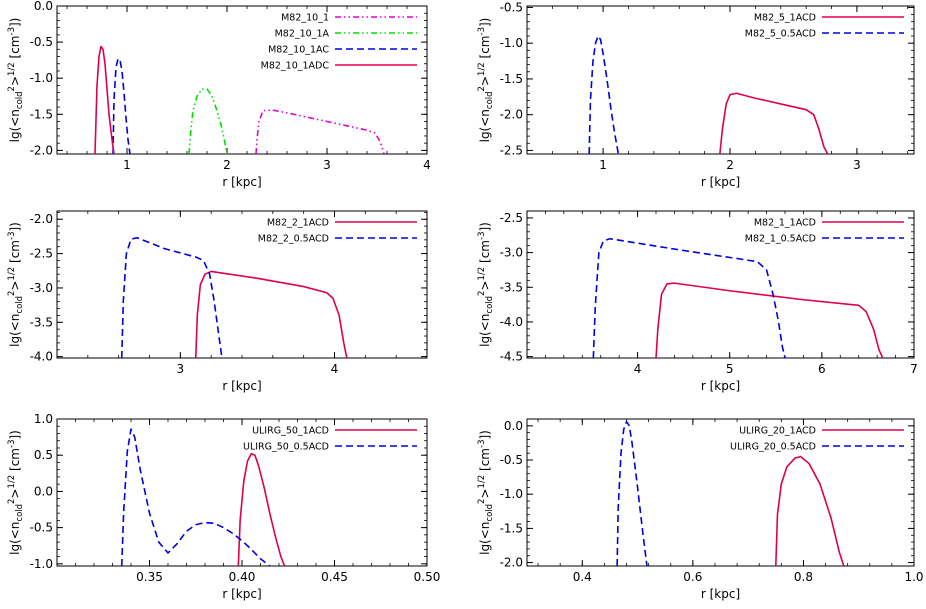 The image size is (926, 609). What do you see at coordinates (171, 297) in the screenshot?
I see `series-line-M82_2_0.5ACD` at bounding box center [171, 297].